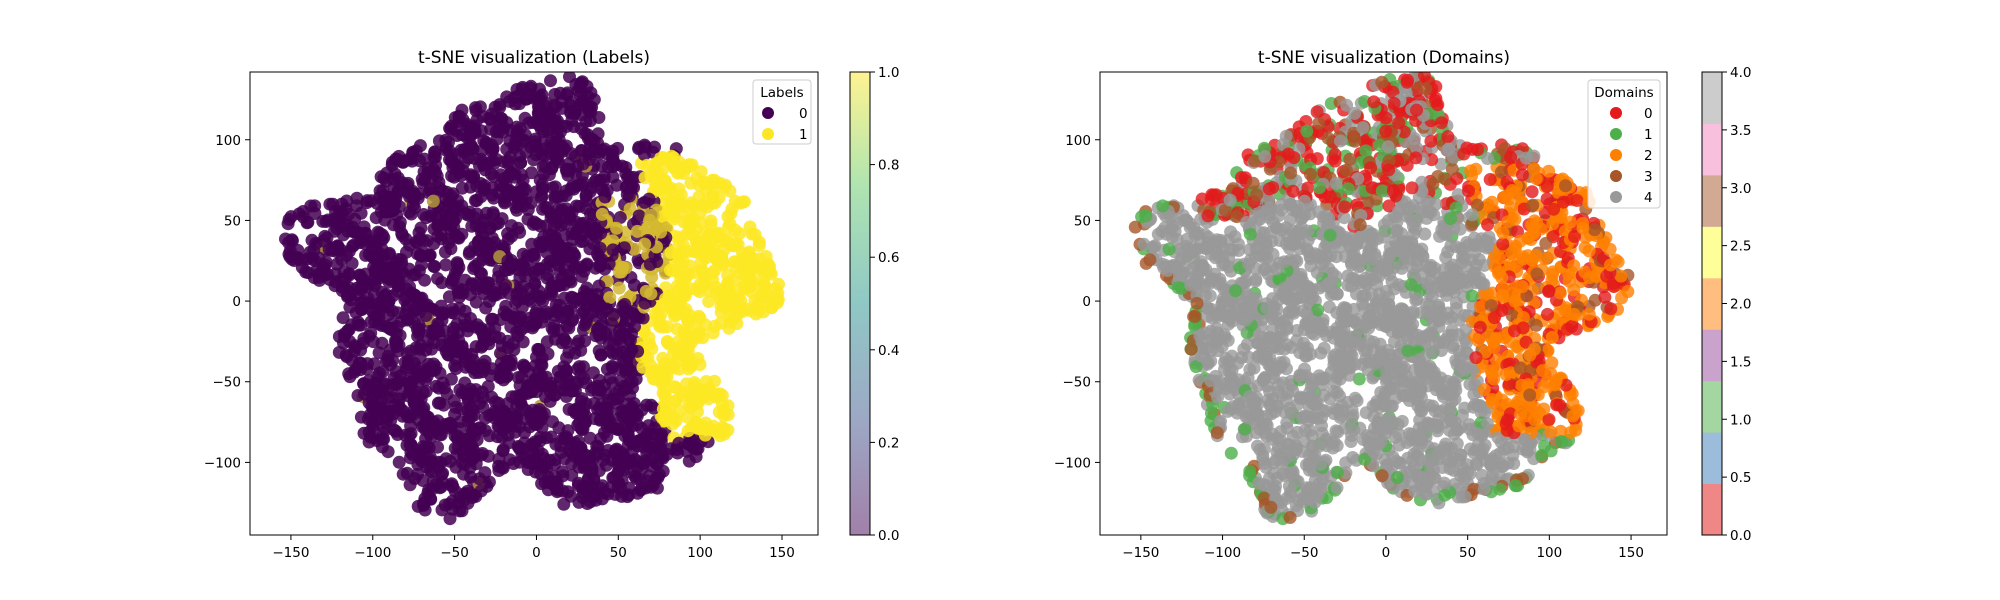 The height and width of the screenshot is (600, 2000). Describe the element at coordinates (227, 383) in the screenshot. I see `y-tick-label: −50` at that location.